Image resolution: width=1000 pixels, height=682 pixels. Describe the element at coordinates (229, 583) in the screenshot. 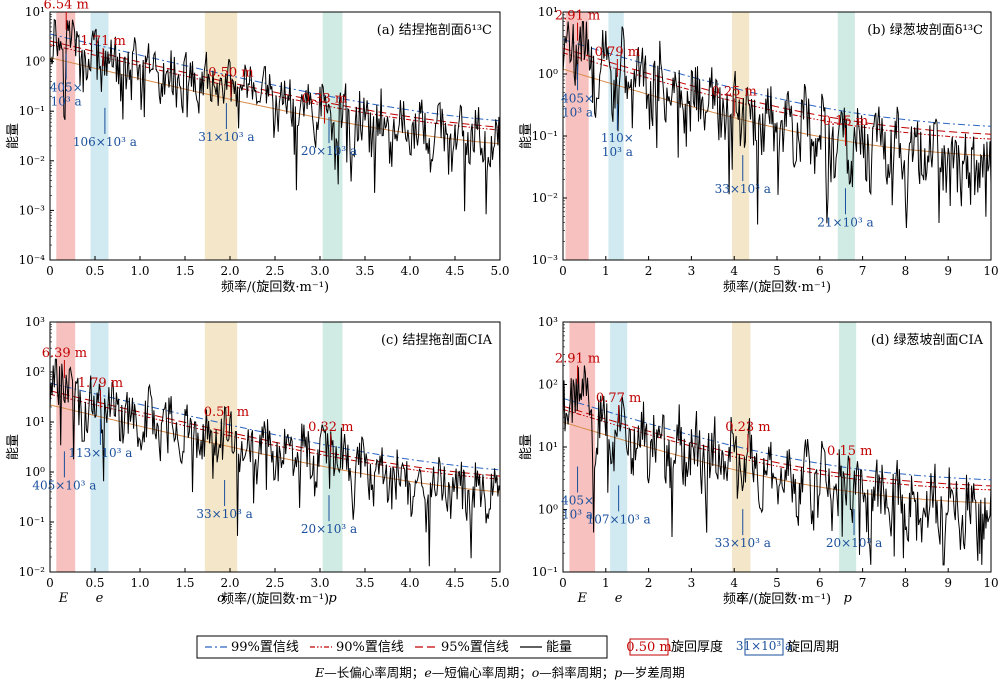

I see `x-tick-label: 2.0` at that location.